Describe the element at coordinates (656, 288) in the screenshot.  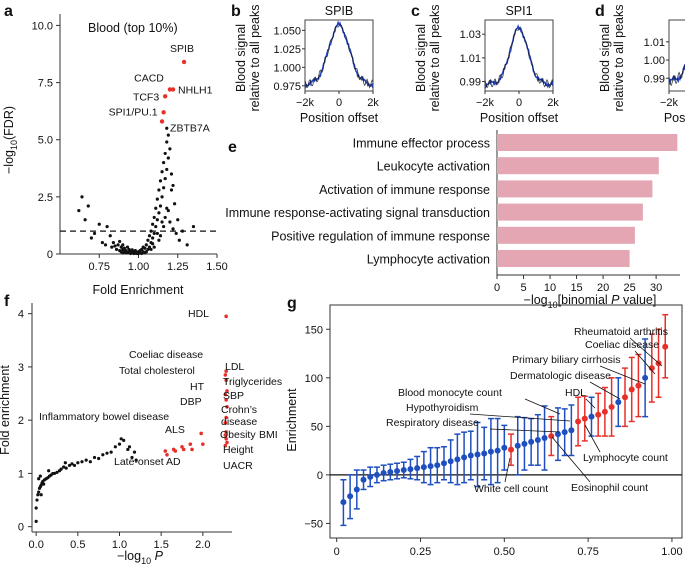
I see `e-xtick-label: 30` at that location.